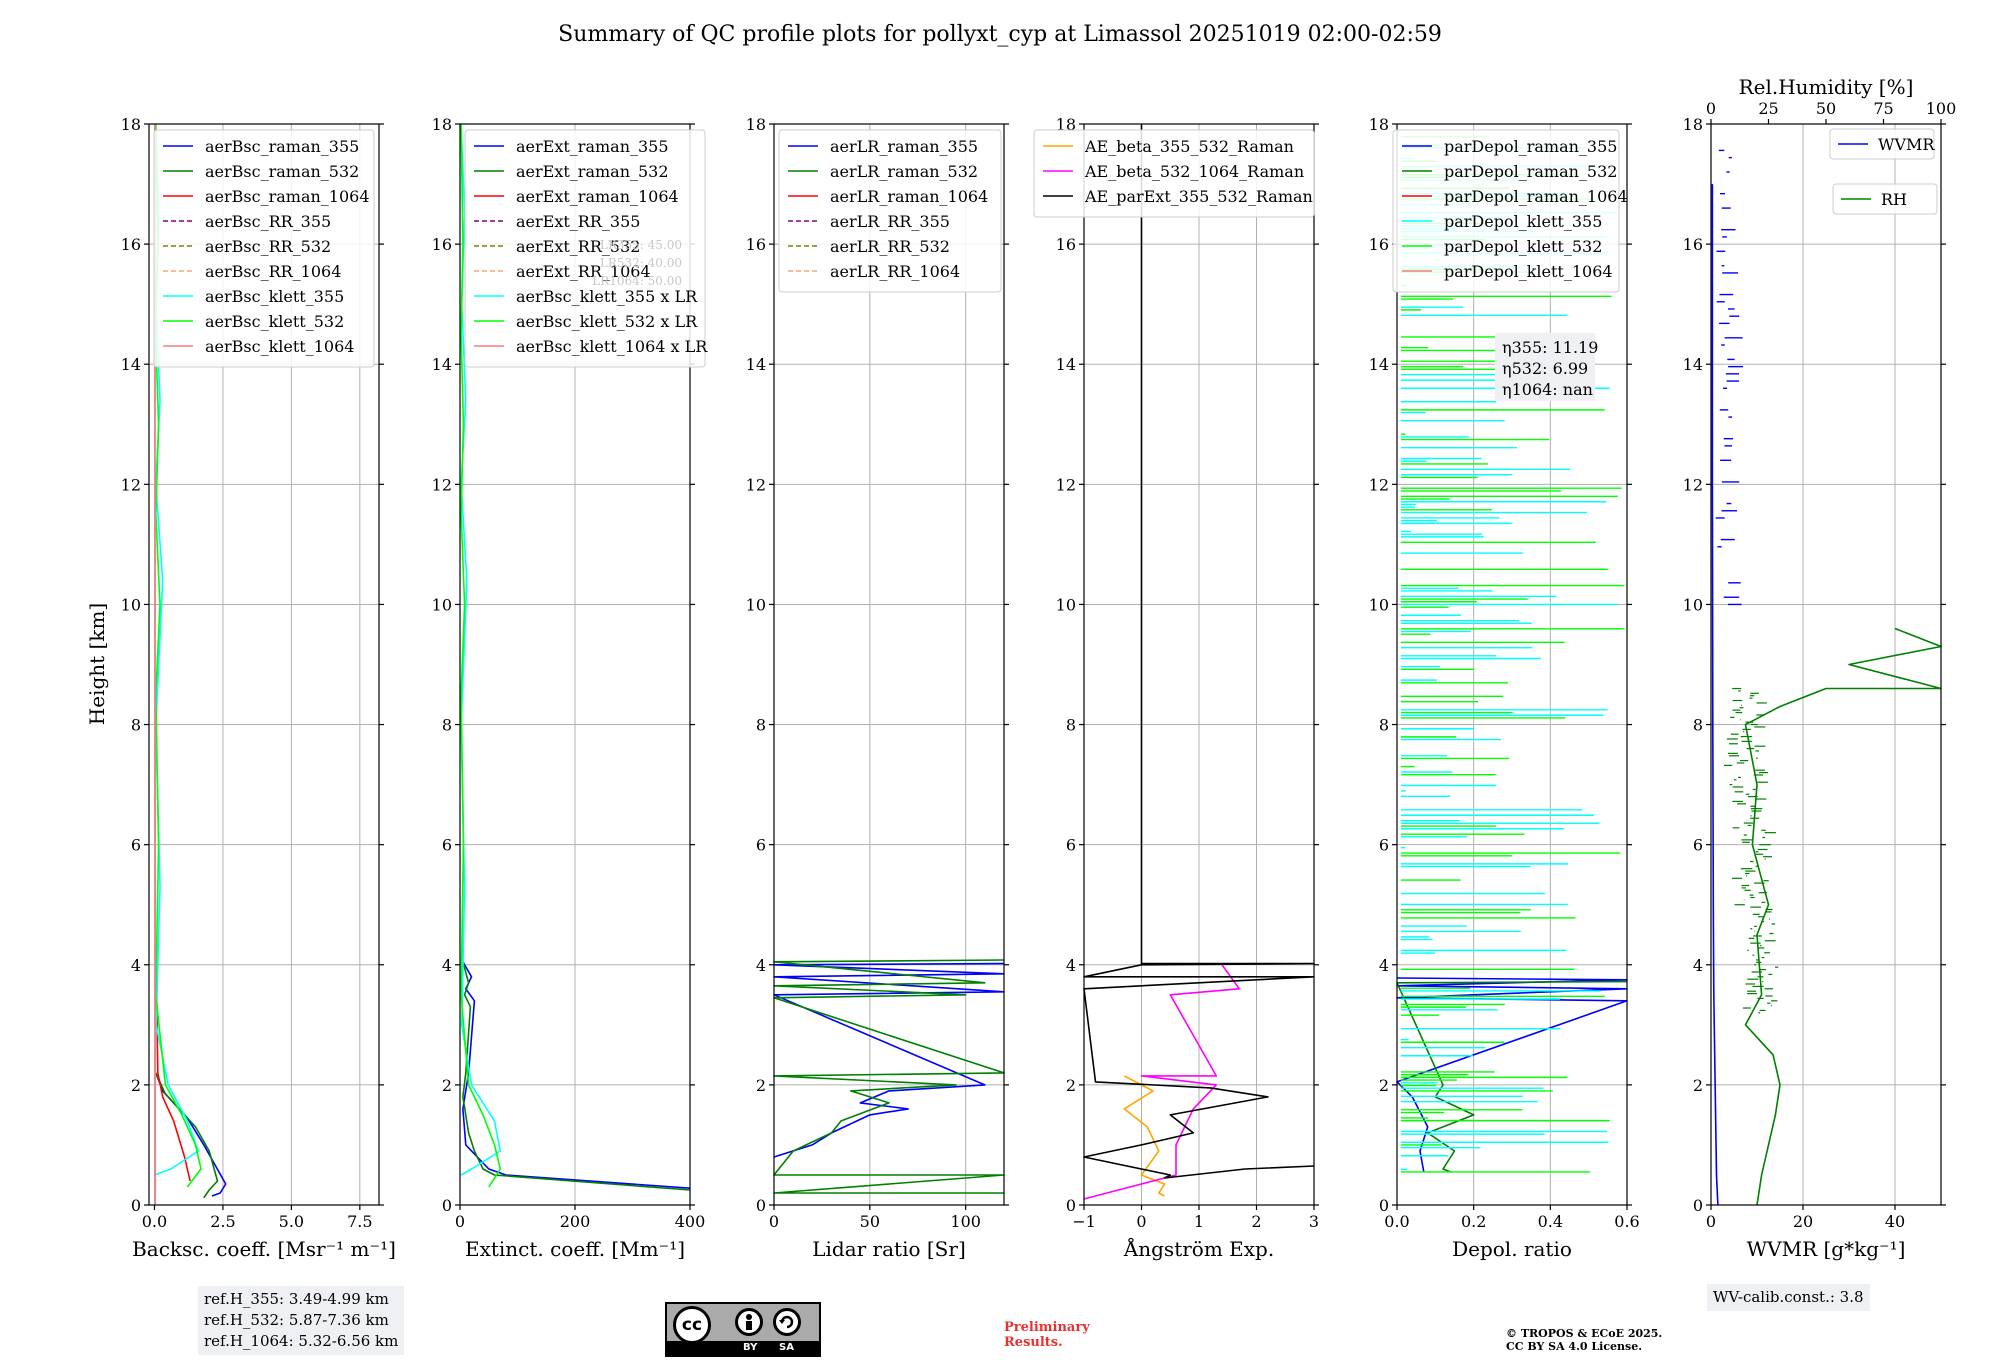 Image resolution: width=2000 pixels, height=1360 pixels. Describe the element at coordinates (1195, 1233) in the screenshot. I see `x-axis-angstrom: −1 0 1 2 3 Ångström Exp.` at that location.